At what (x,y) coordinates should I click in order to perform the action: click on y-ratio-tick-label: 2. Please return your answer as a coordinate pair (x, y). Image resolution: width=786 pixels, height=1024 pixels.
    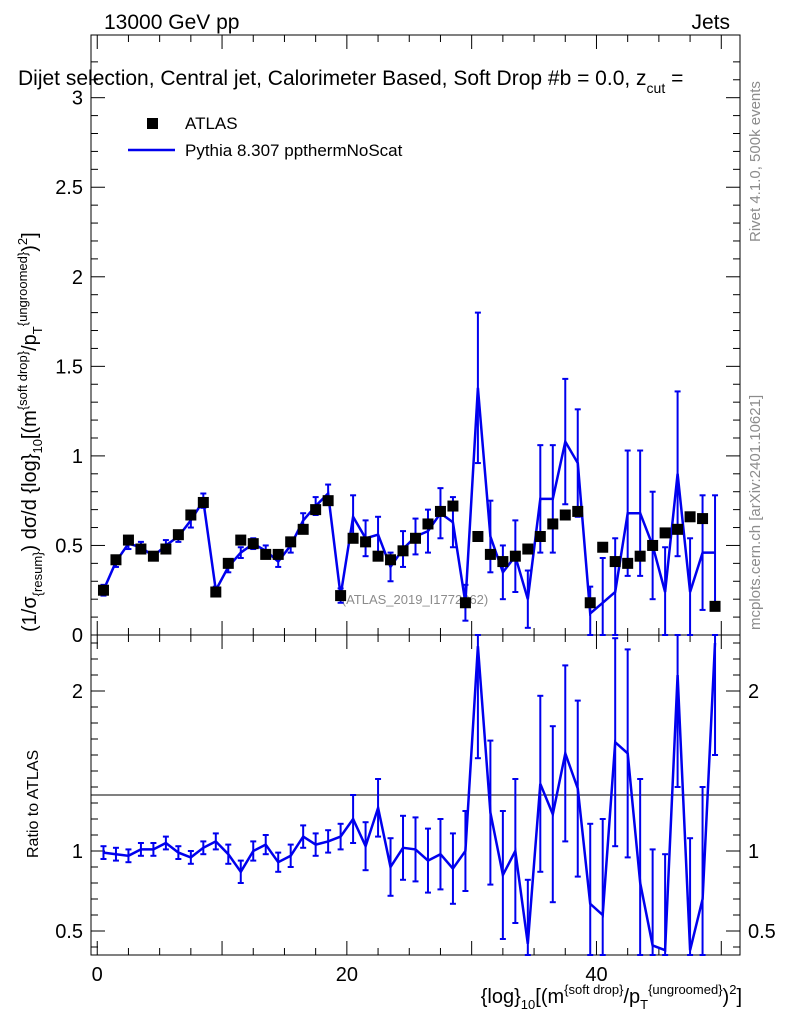
    Looking at the image, I should click on (77, 692).